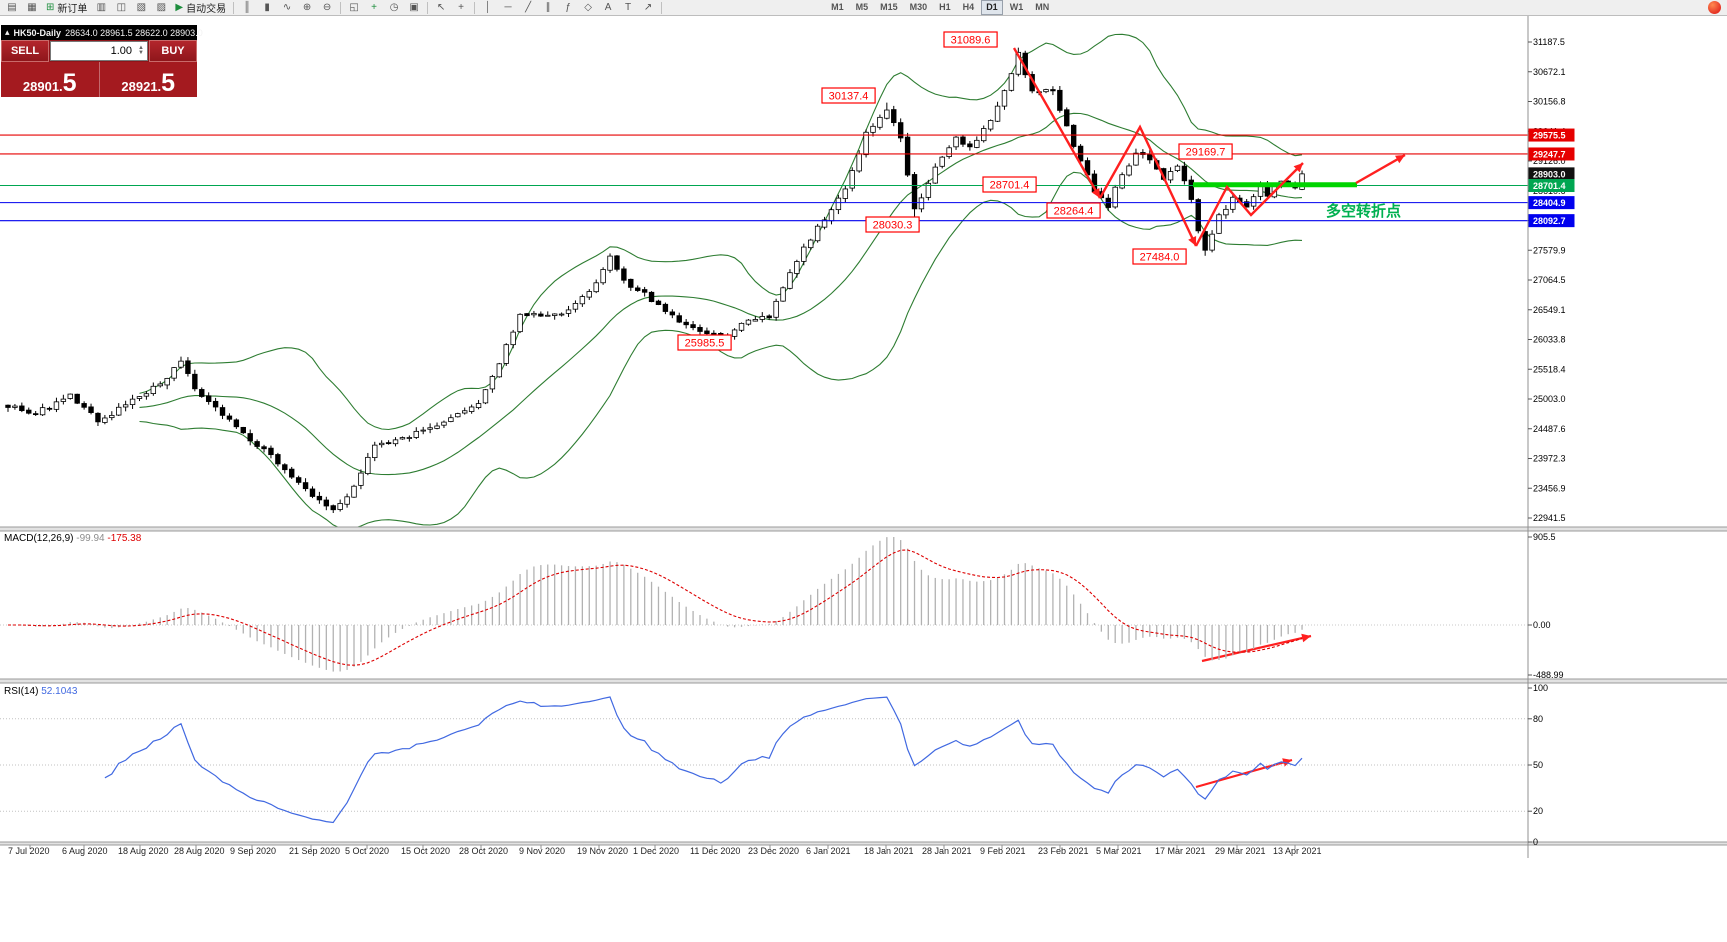 This screenshot has width=1727, height=942. Describe the element at coordinates (161, 8) in the screenshot. I see `terminal-icon: ▨` at that location.